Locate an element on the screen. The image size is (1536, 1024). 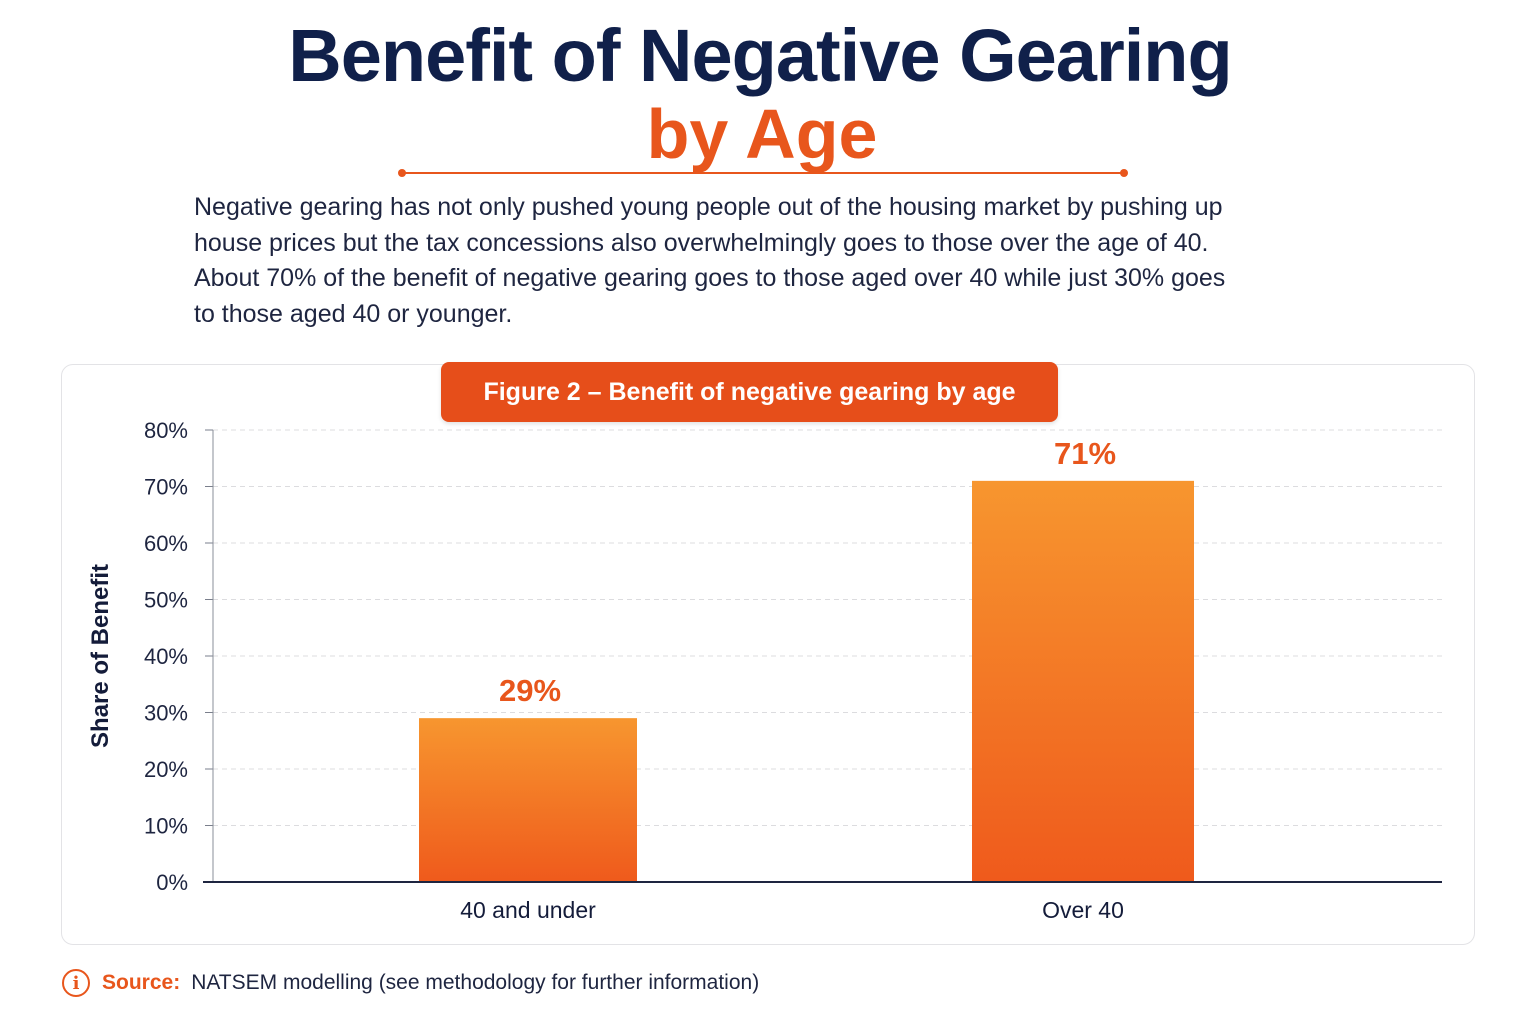
y-tick-label: 10% is located at coordinates (166, 826).